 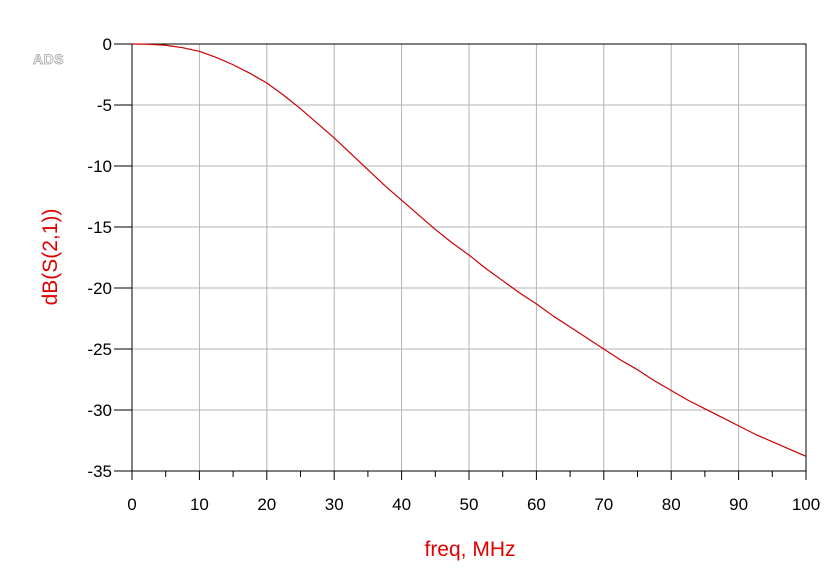 I want to click on x-tick-label: 20, so click(x=266, y=504).